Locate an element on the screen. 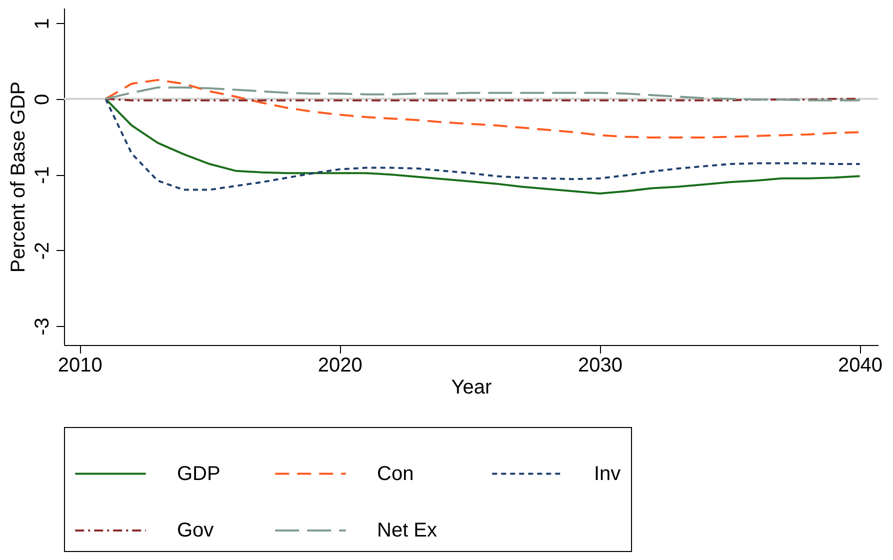 The height and width of the screenshot is (560, 893). legend-label: Gov is located at coordinates (195, 531).